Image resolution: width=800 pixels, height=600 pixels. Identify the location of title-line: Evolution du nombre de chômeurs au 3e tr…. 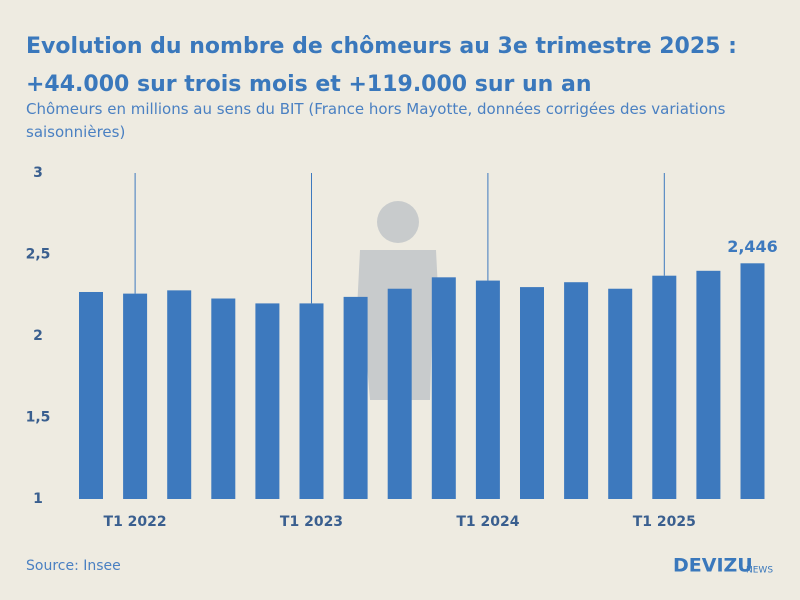
(381, 46).